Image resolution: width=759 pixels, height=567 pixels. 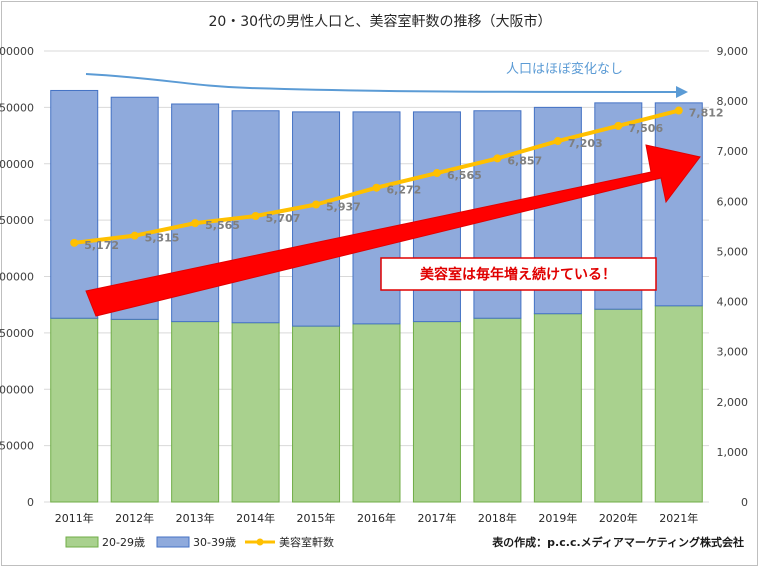 What do you see at coordinates (497, 518) in the screenshot?
I see `x-axis-tick-label: 2018年` at bounding box center [497, 518].